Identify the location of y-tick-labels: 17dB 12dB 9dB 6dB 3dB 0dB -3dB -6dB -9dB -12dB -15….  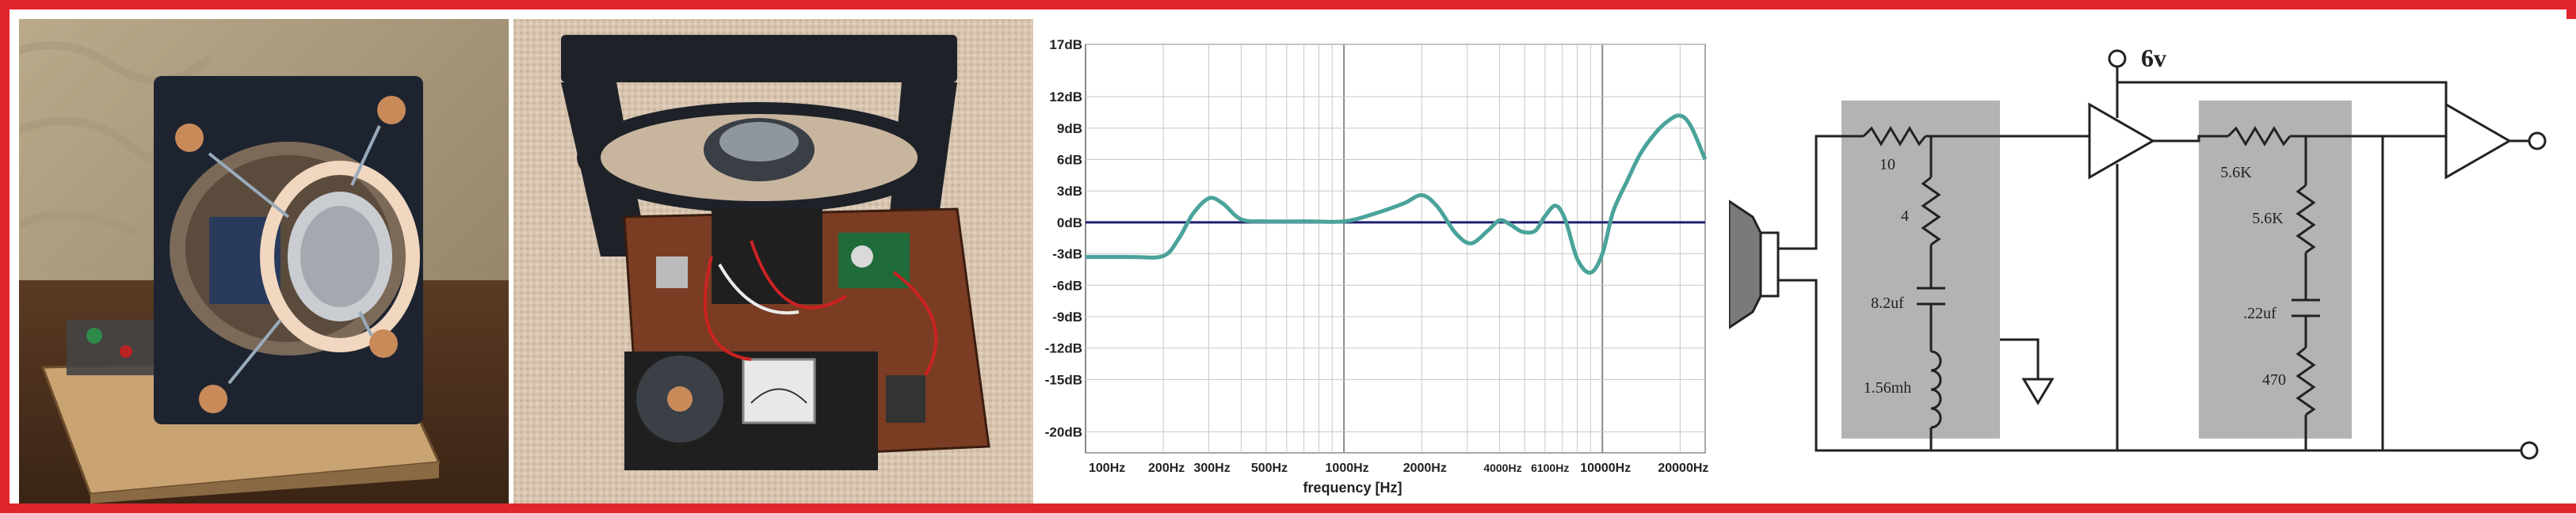
(1063, 238).